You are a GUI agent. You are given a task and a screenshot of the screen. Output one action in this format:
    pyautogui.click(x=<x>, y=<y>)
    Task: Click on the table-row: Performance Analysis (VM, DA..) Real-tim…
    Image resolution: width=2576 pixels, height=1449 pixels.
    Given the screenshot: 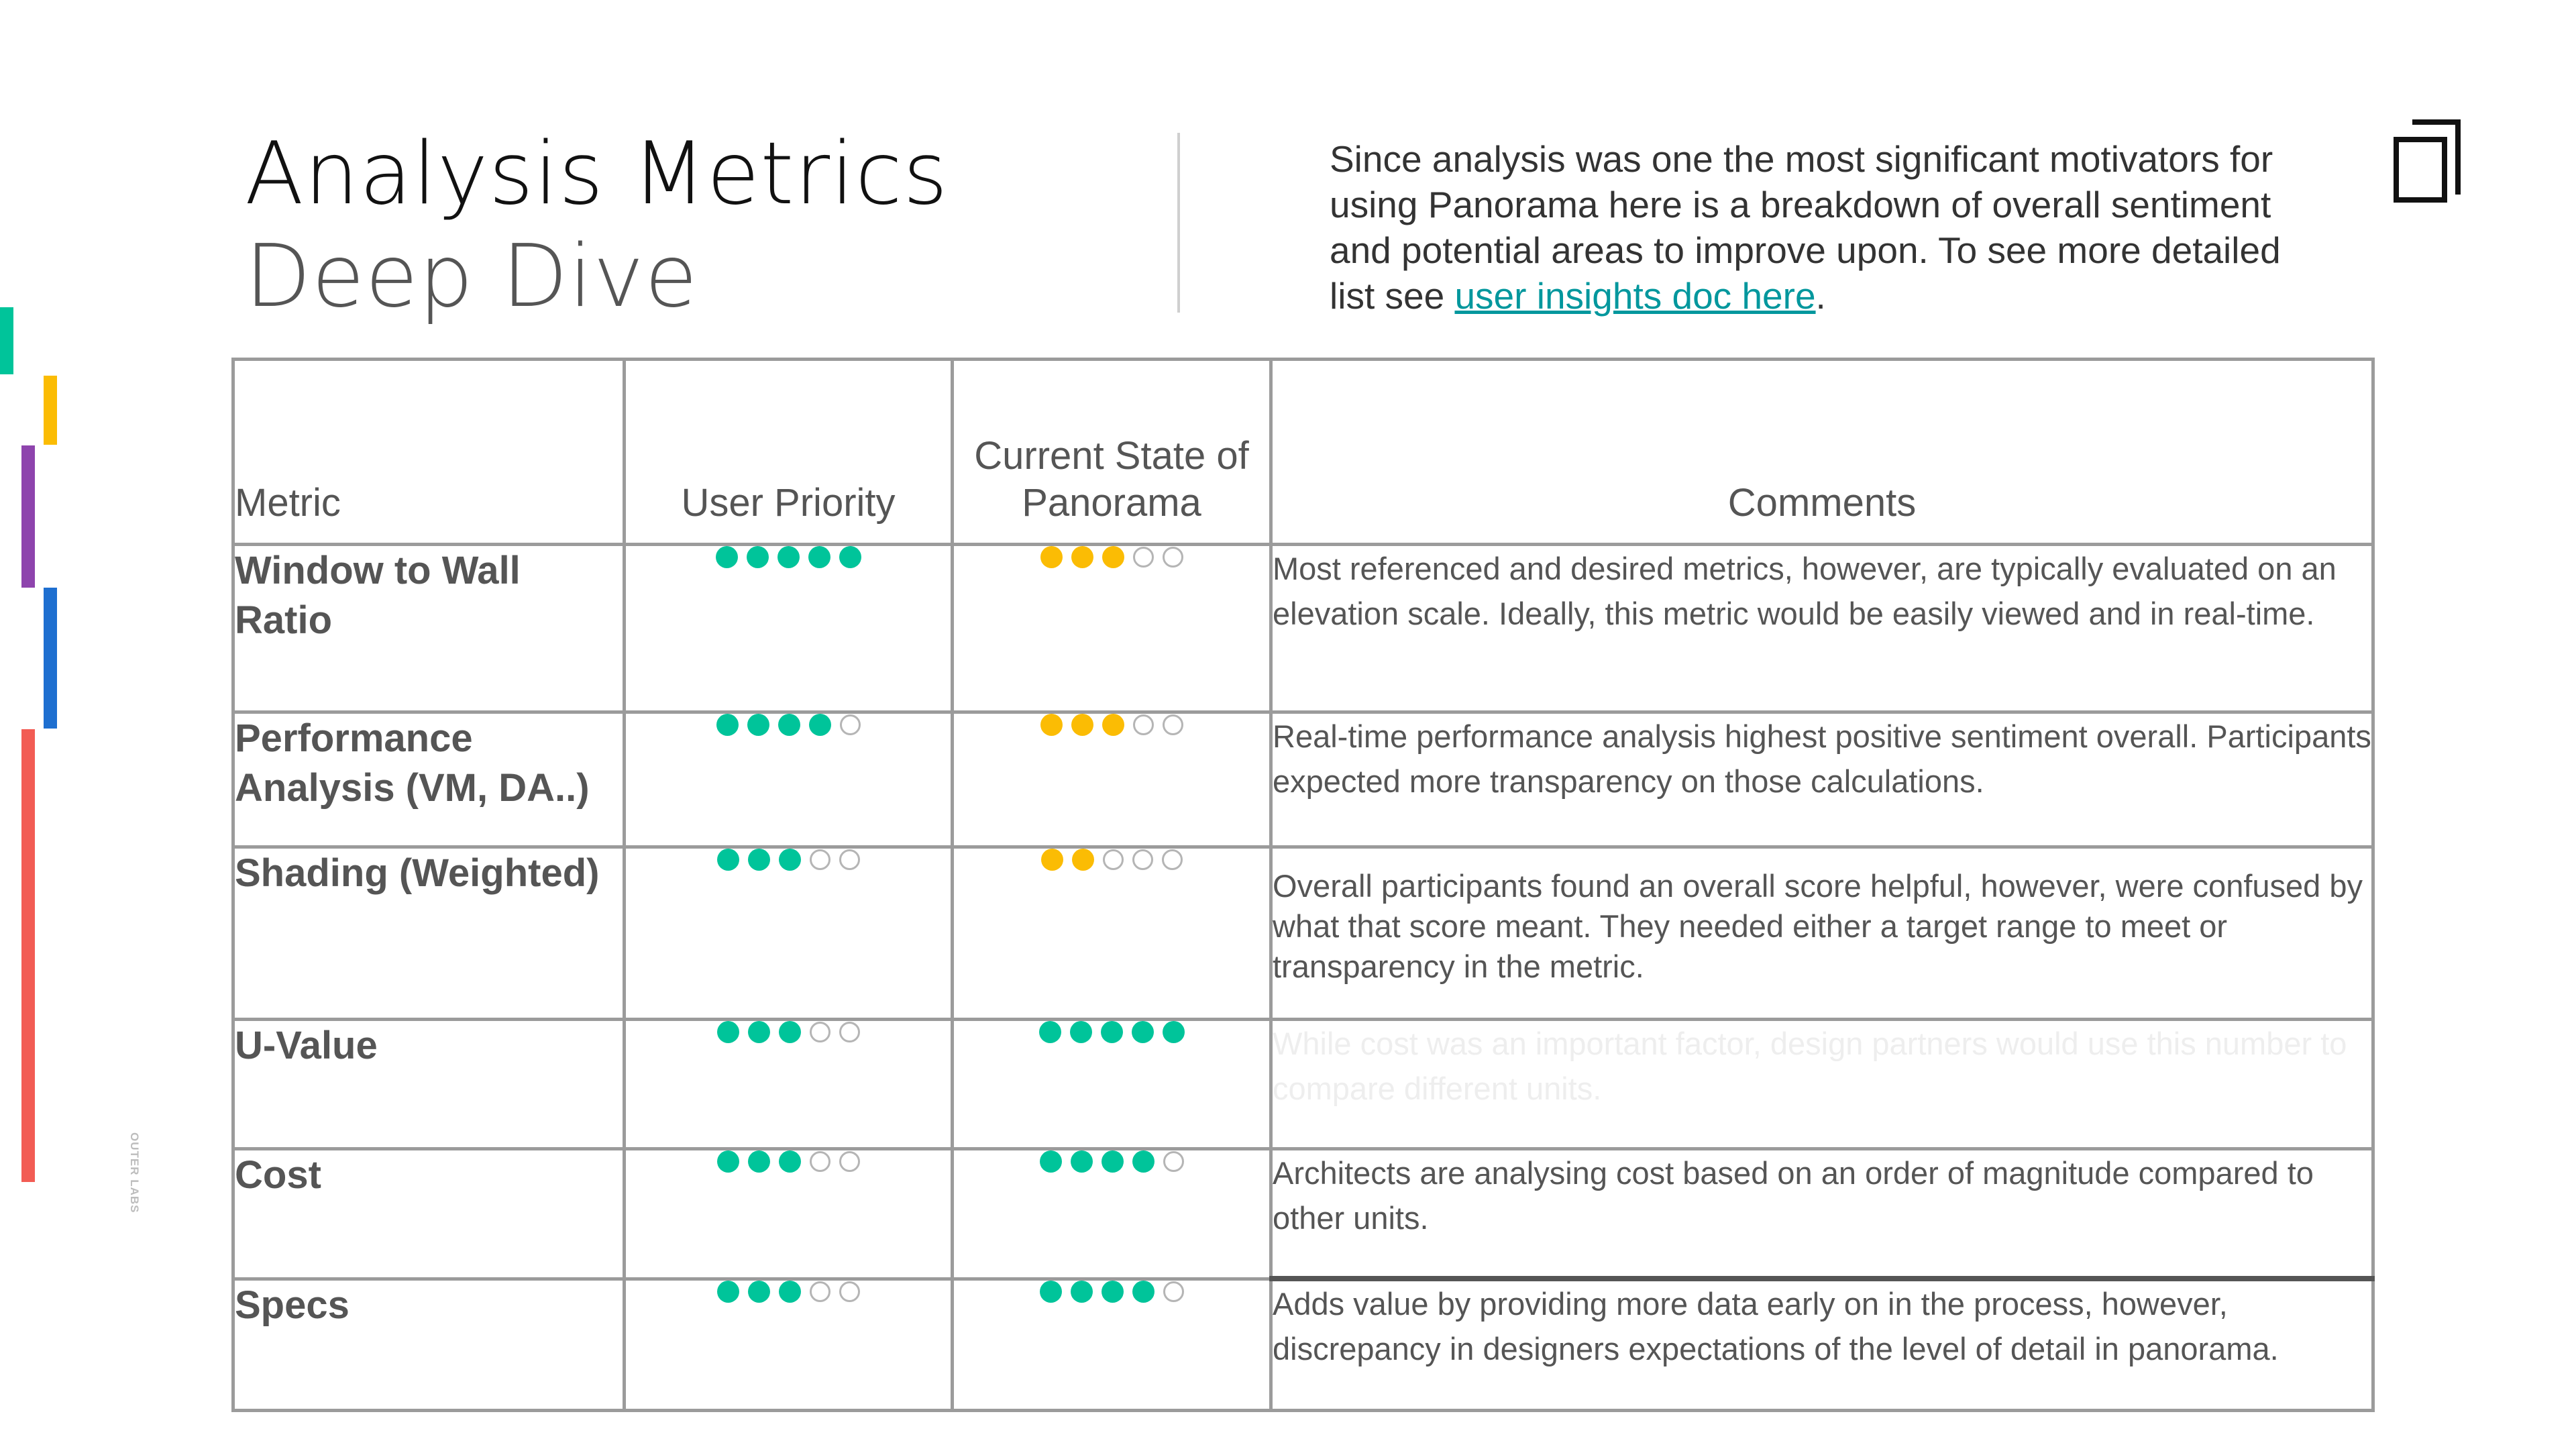 What is the action you would take?
    pyautogui.click(x=1303, y=779)
    